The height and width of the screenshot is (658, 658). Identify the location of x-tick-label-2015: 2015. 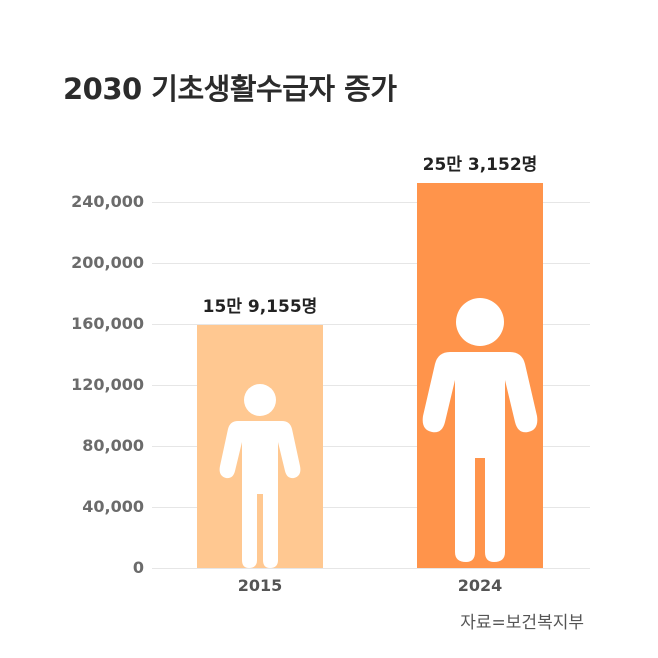
(260, 585).